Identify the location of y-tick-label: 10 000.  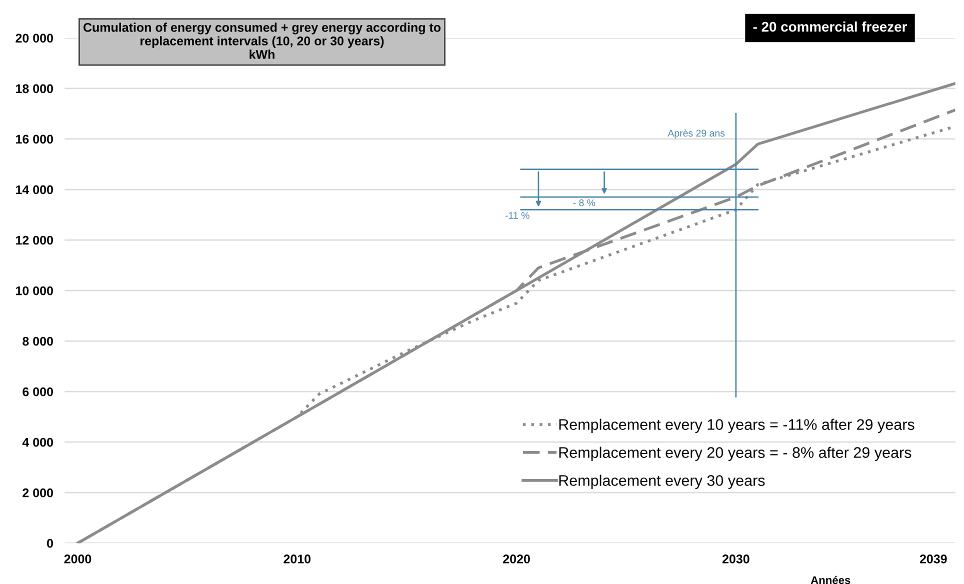
(34, 291).